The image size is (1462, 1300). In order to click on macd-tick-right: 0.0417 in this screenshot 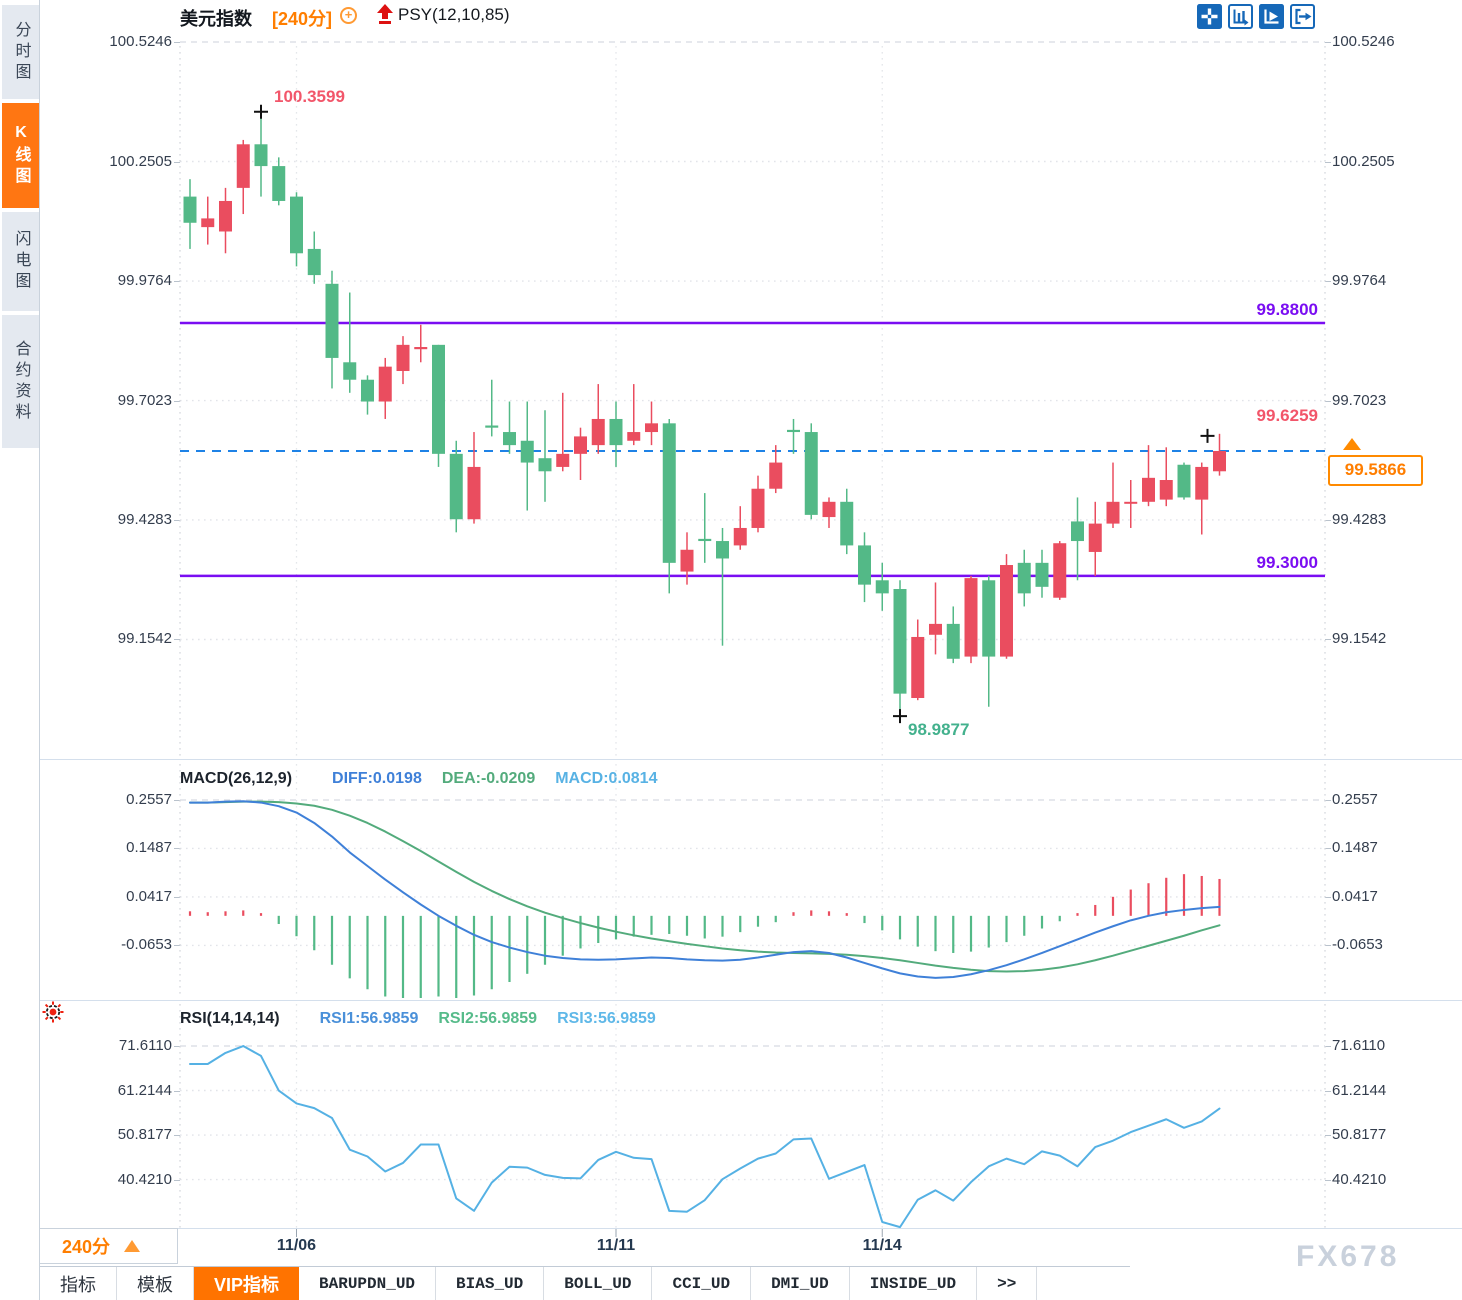, I will do `click(1355, 896)`.